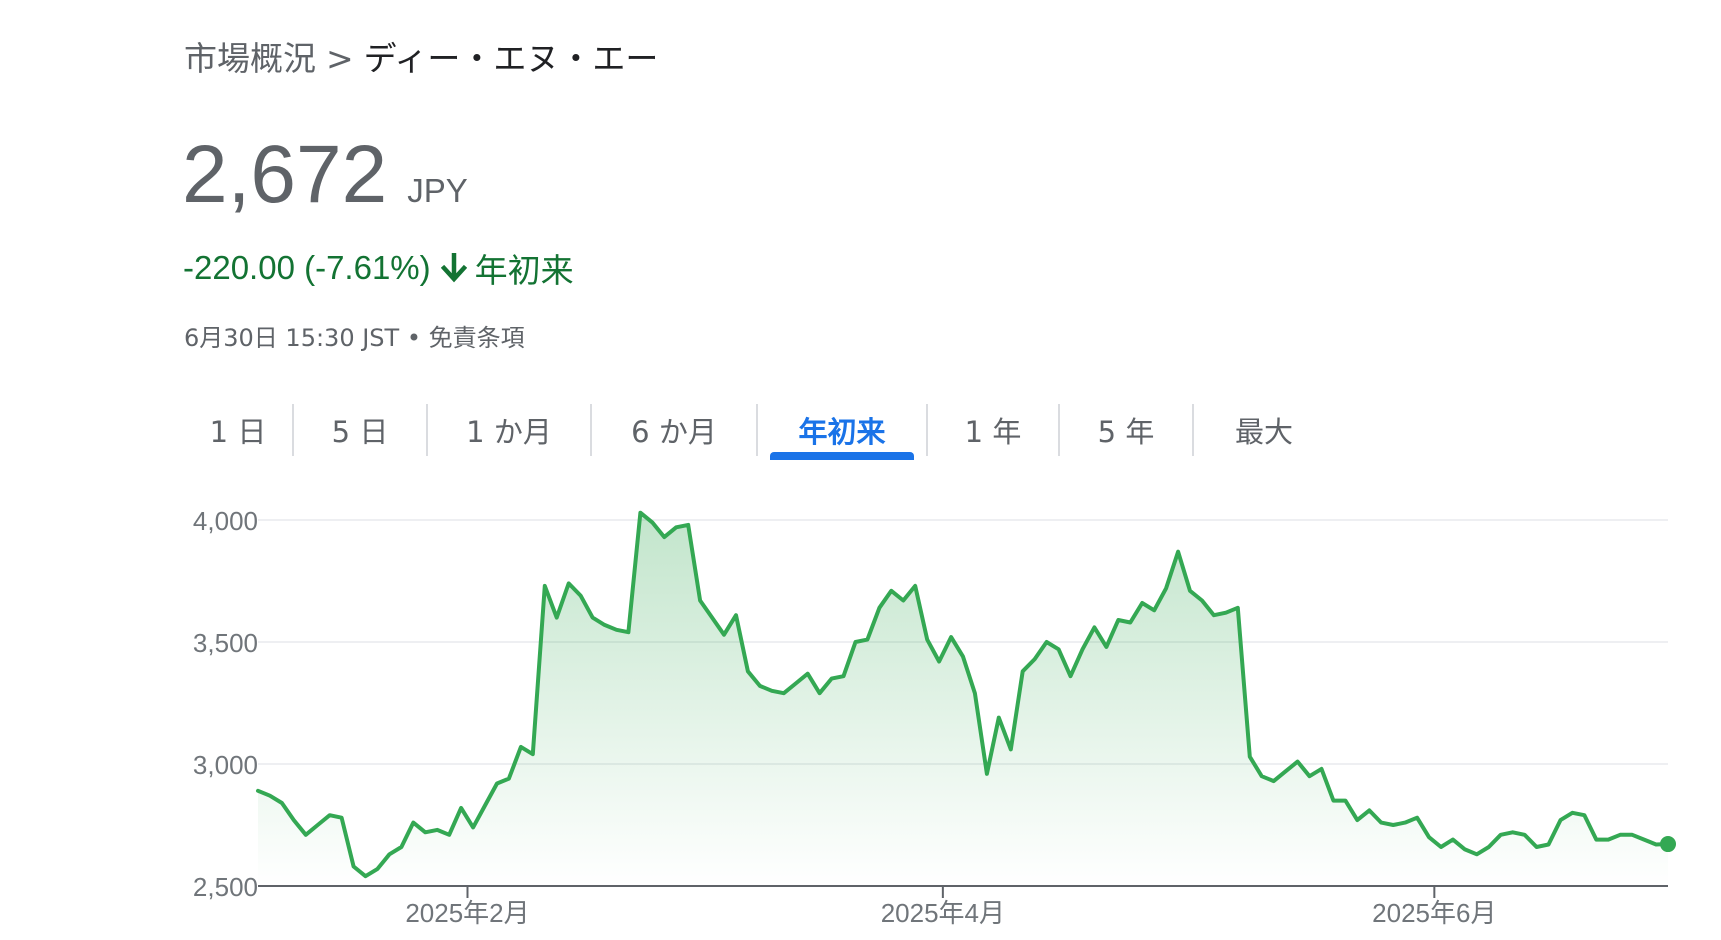 The height and width of the screenshot is (940, 1721). What do you see at coordinates (437, 190) in the screenshot?
I see `currency-label: JPY` at bounding box center [437, 190].